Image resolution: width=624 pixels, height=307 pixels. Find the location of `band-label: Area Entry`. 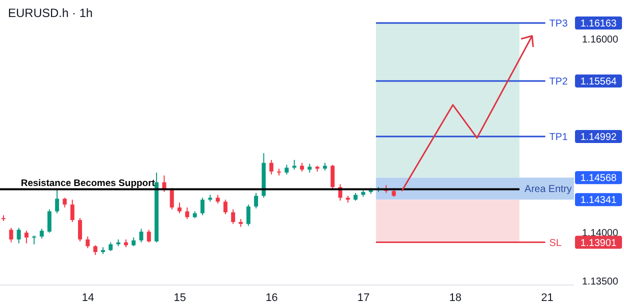

band-label: Area Entry is located at coordinates (548, 190).